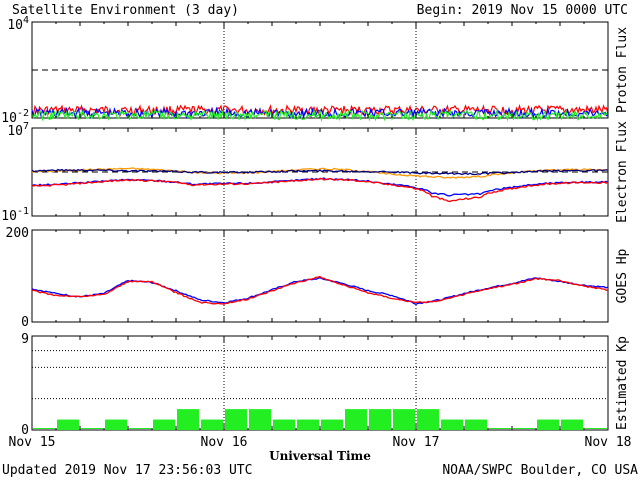 The image size is (640, 480). What do you see at coordinates (18, 130) in the screenshot?
I see `electron-ytick-top: 107` at bounding box center [18, 130].